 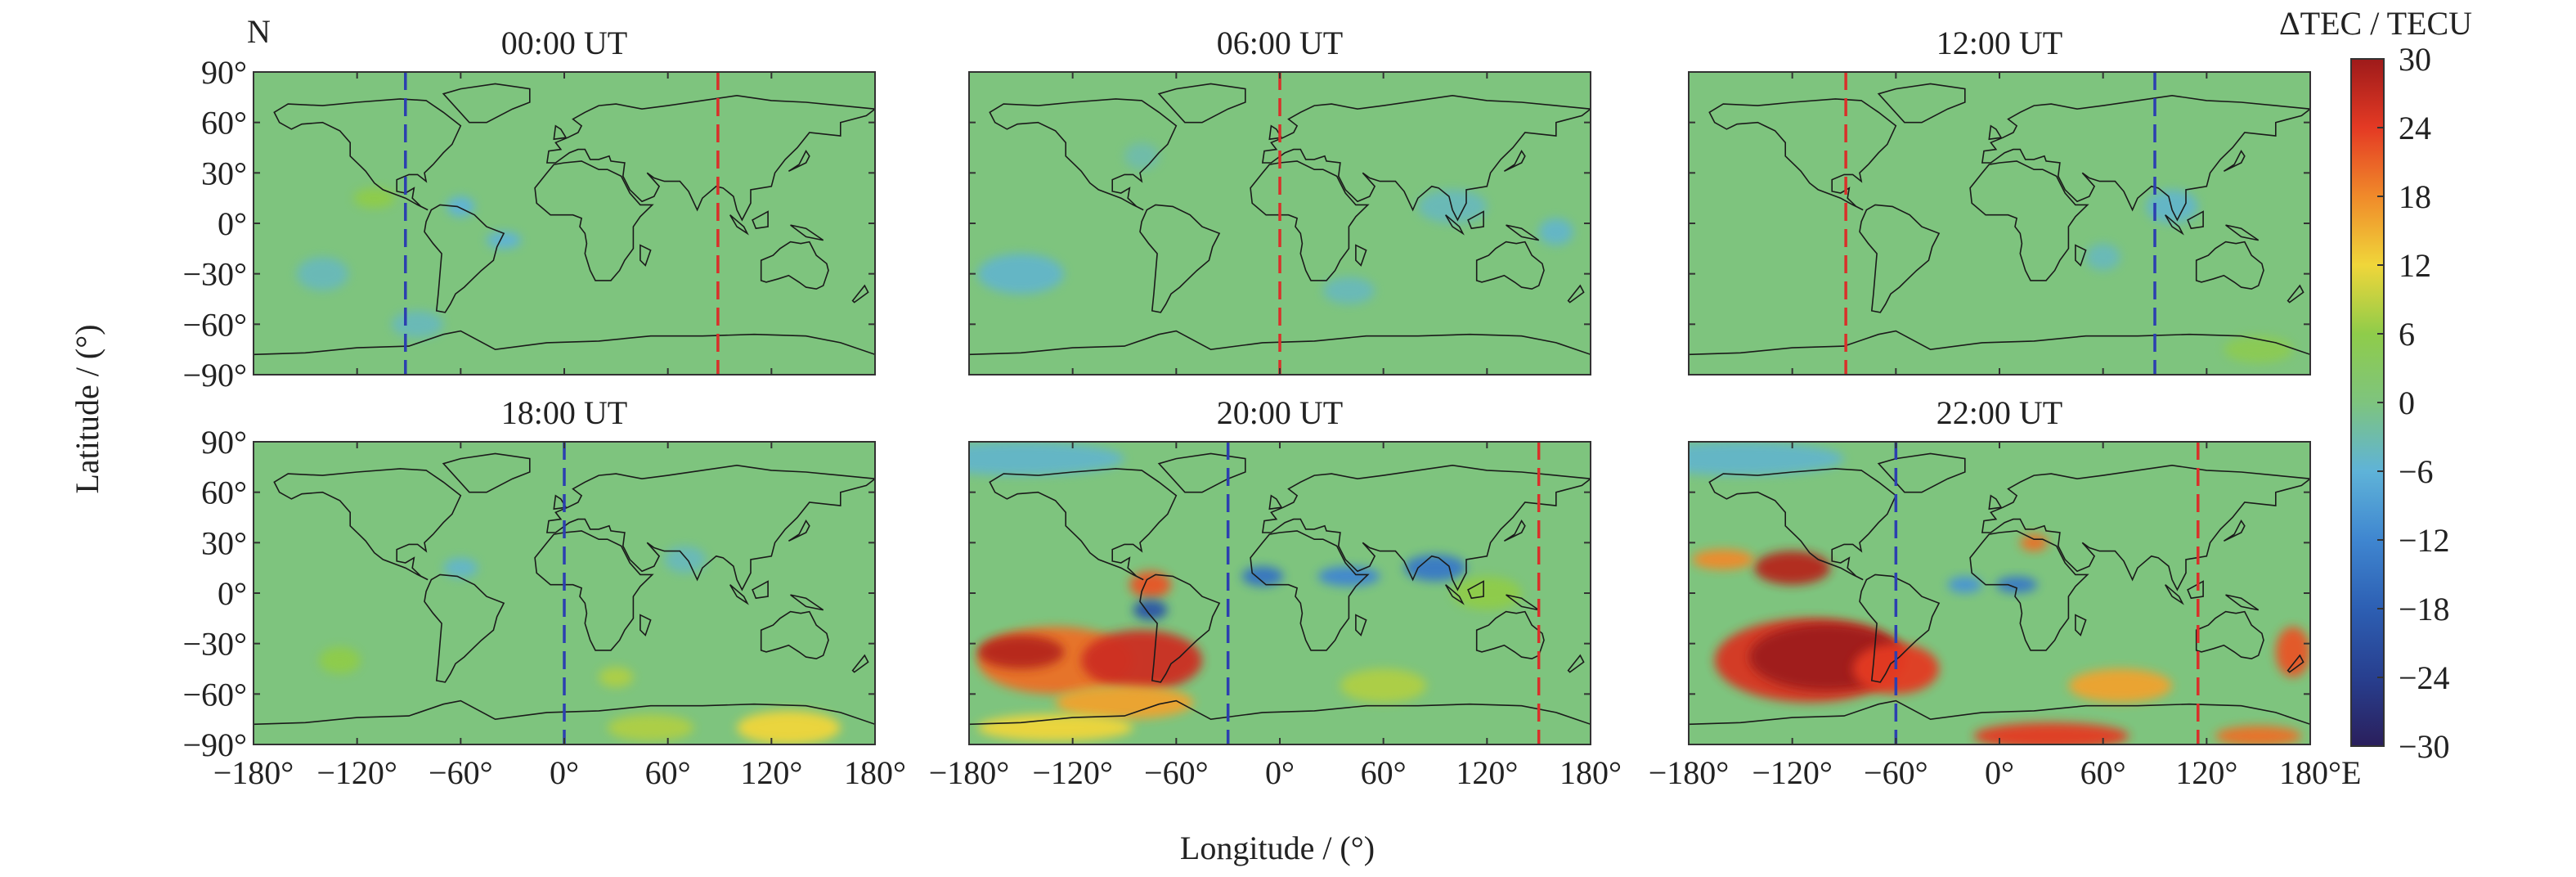 What do you see at coordinates (2417, 472) in the screenshot?
I see `colorbar-tick-label: −6` at bounding box center [2417, 472].